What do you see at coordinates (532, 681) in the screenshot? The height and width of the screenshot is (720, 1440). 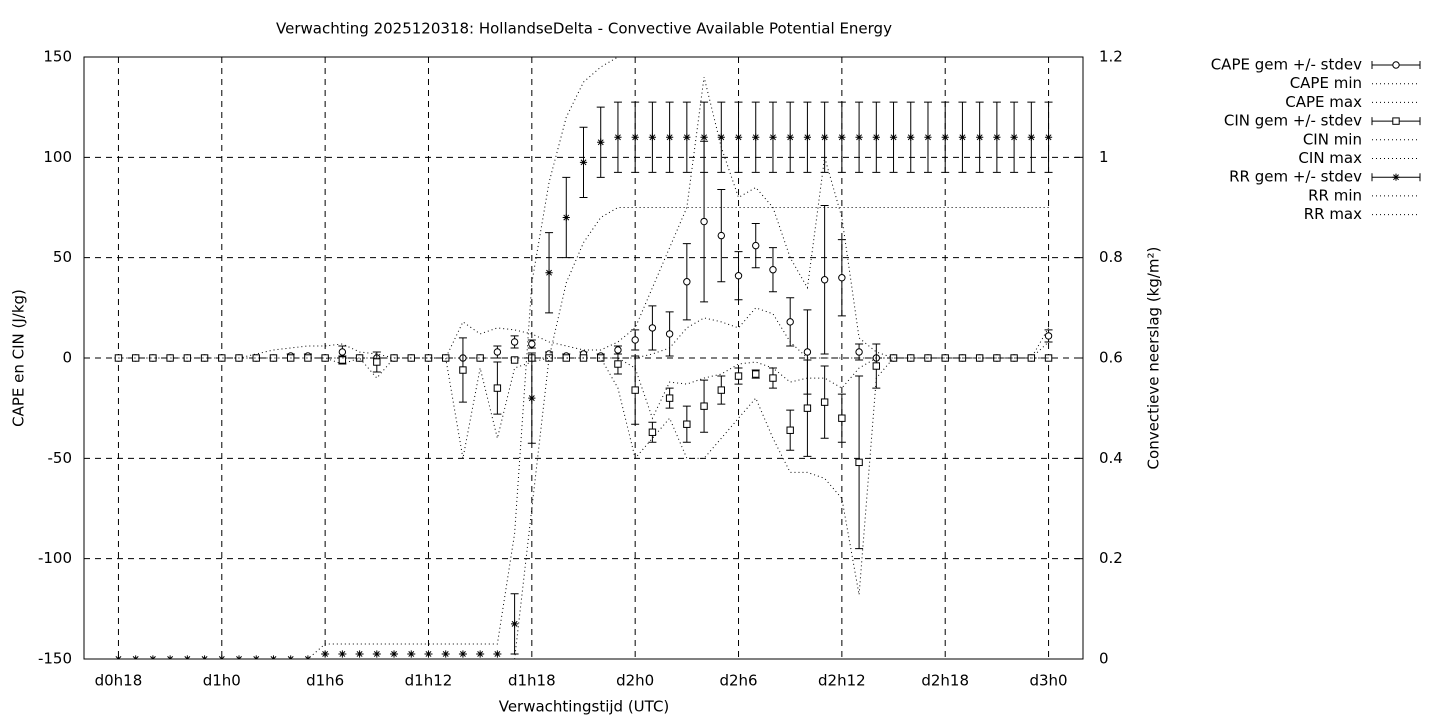 I see `x-tick-label: d1h18` at bounding box center [532, 681].